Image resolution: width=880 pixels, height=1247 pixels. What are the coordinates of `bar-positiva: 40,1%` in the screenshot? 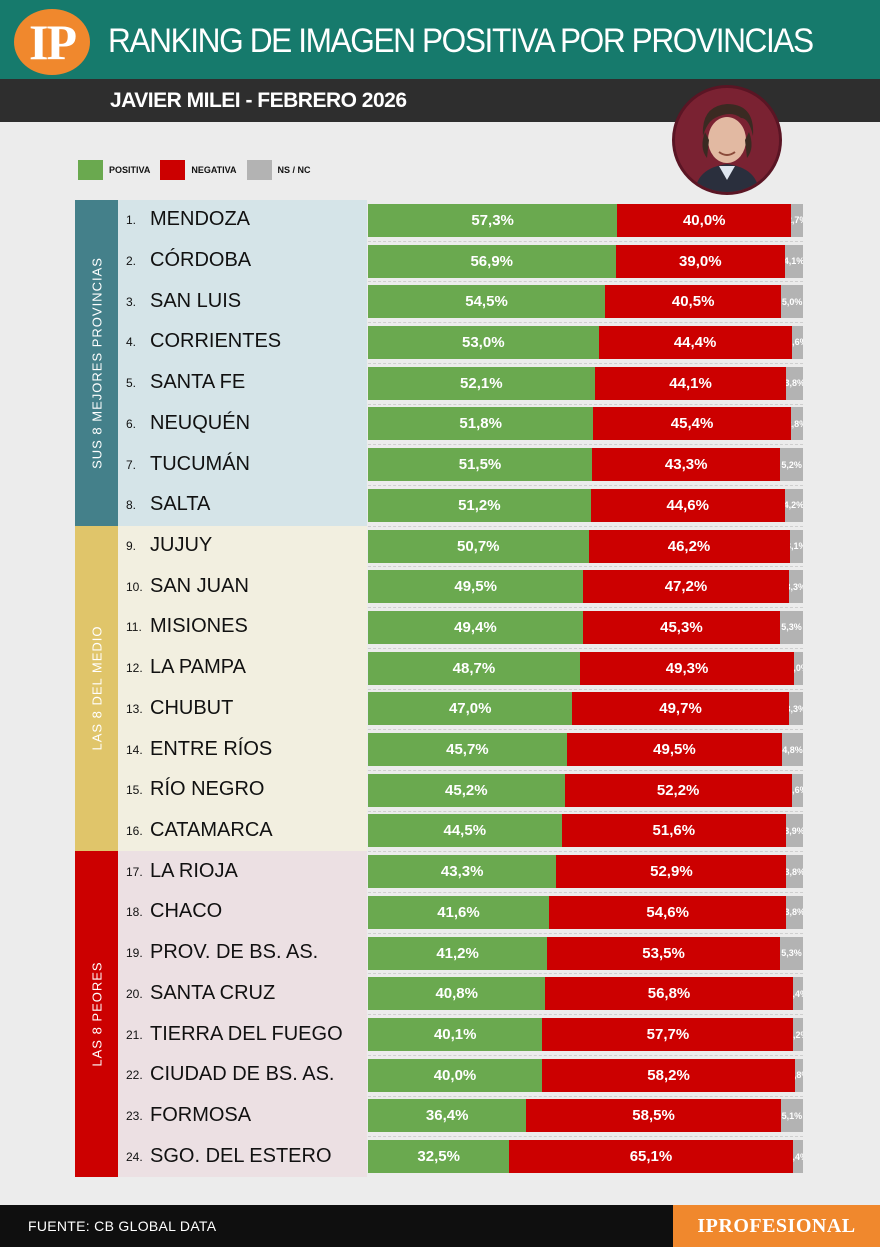 It's located at (455, 1035).